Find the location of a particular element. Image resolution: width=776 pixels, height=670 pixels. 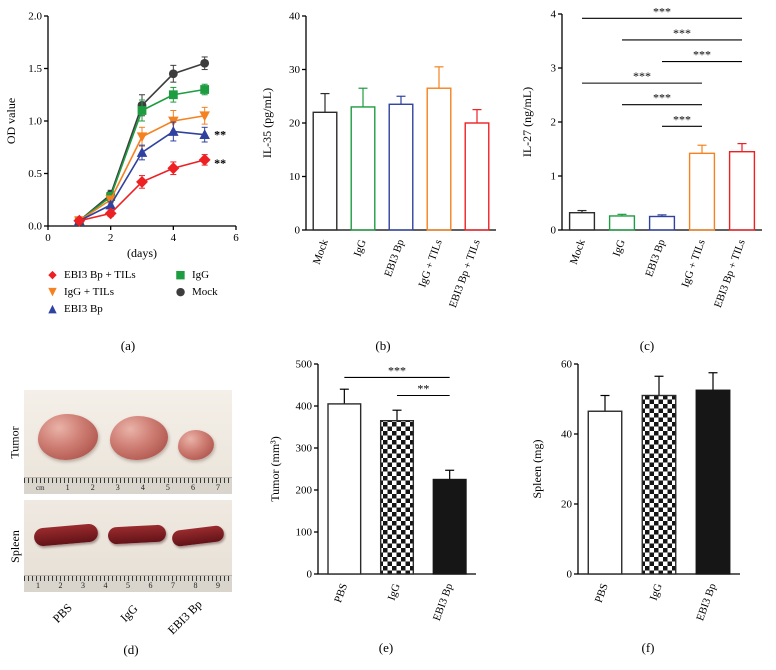

x-tick-label: 4 is located at coordinates (174, 238).